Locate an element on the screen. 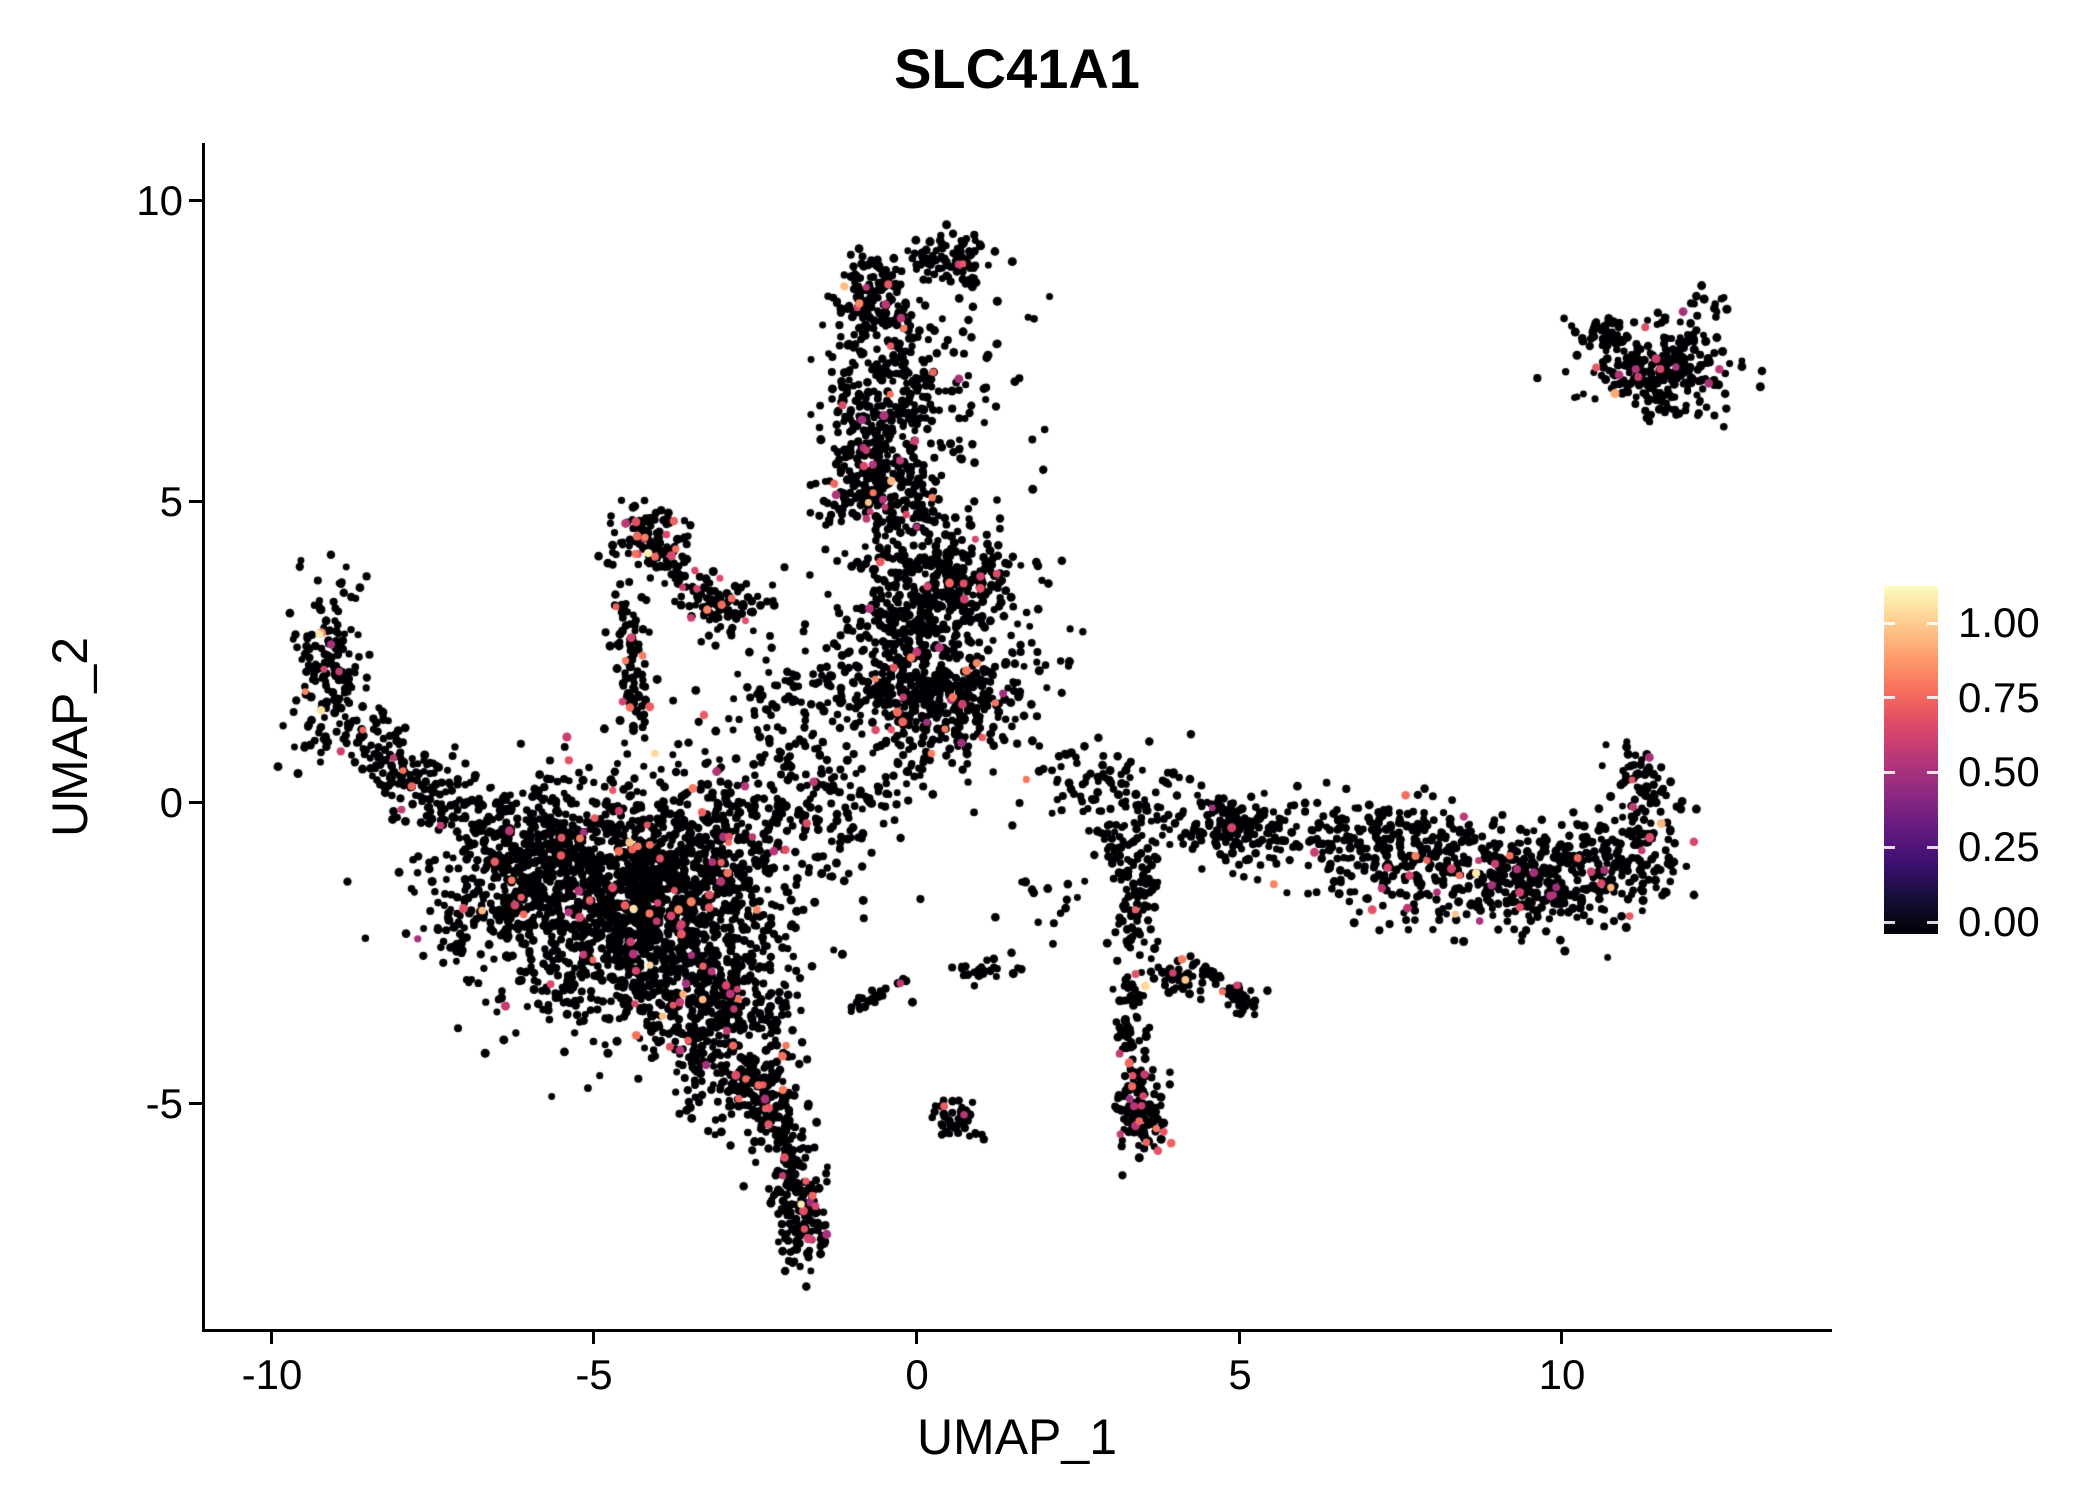  colorbar-label: 0.50 is located at coordinates (1999, 771).